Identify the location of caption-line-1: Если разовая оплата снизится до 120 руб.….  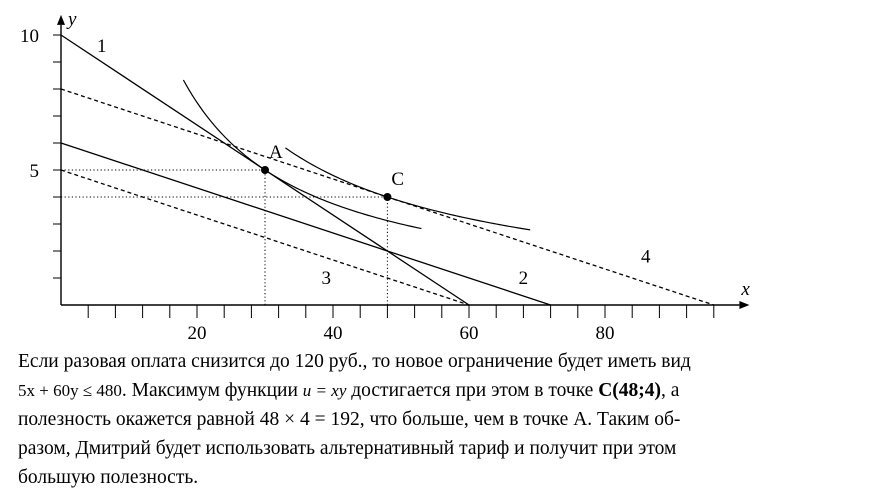
(354, 361).